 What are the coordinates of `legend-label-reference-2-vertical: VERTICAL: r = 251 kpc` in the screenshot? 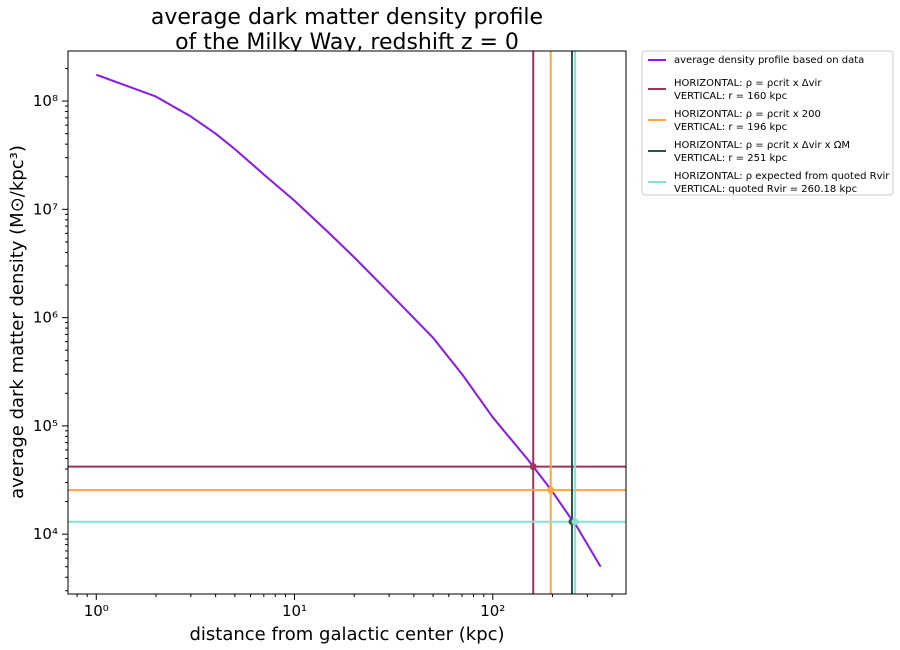 It's located at (730, 158).